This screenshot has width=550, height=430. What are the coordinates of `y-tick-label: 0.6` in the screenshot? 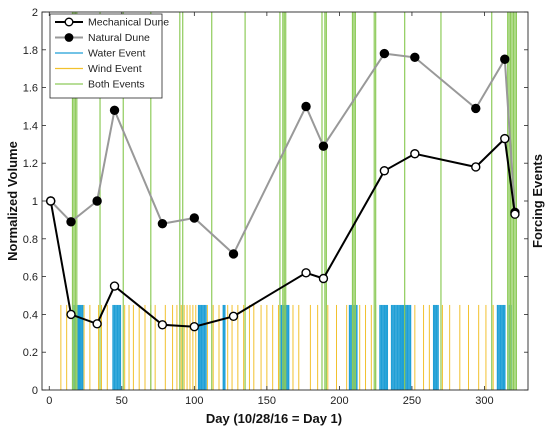 It's located at (30, 278).